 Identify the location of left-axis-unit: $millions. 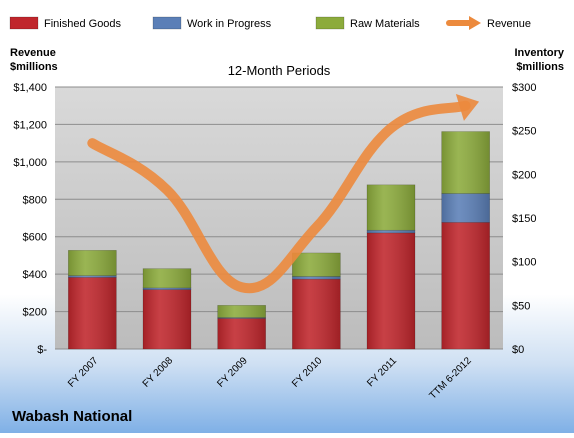
(34, 67).